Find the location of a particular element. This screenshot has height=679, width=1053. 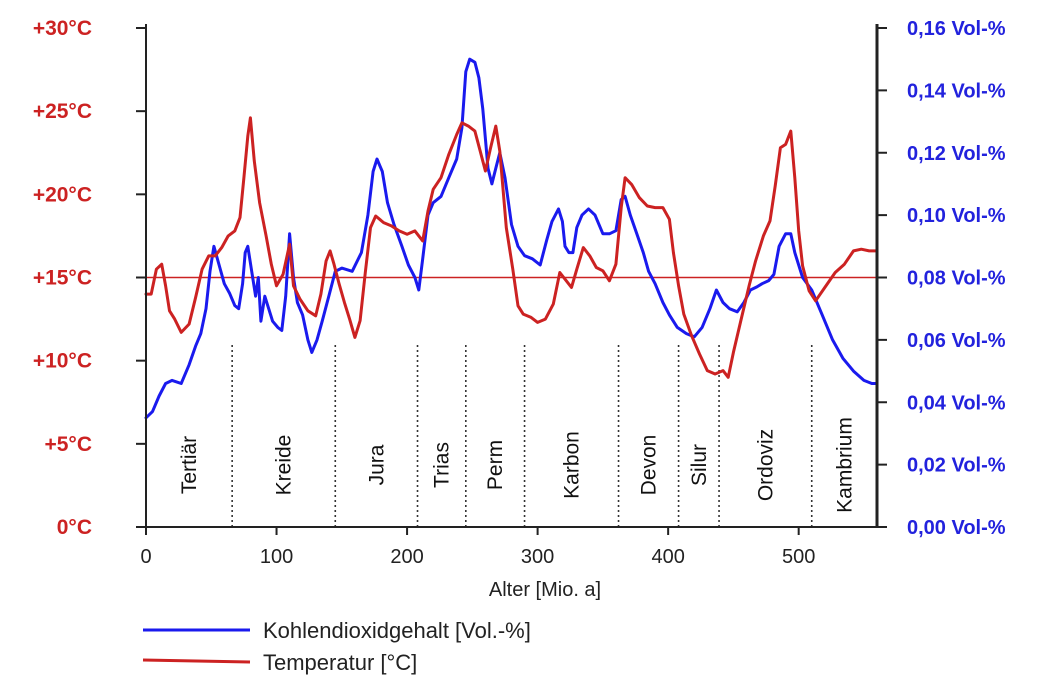

right-axis-tick-label: 0,10 Vol-% is located at coordinates (956, 216).